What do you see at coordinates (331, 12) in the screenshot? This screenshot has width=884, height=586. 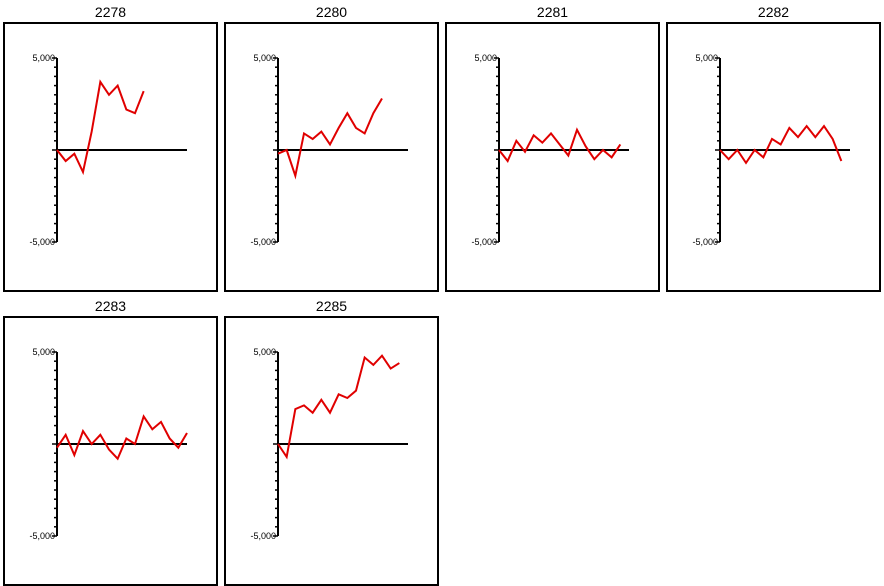 I see `panel-title: 2280` at bounding box center [331, 12].